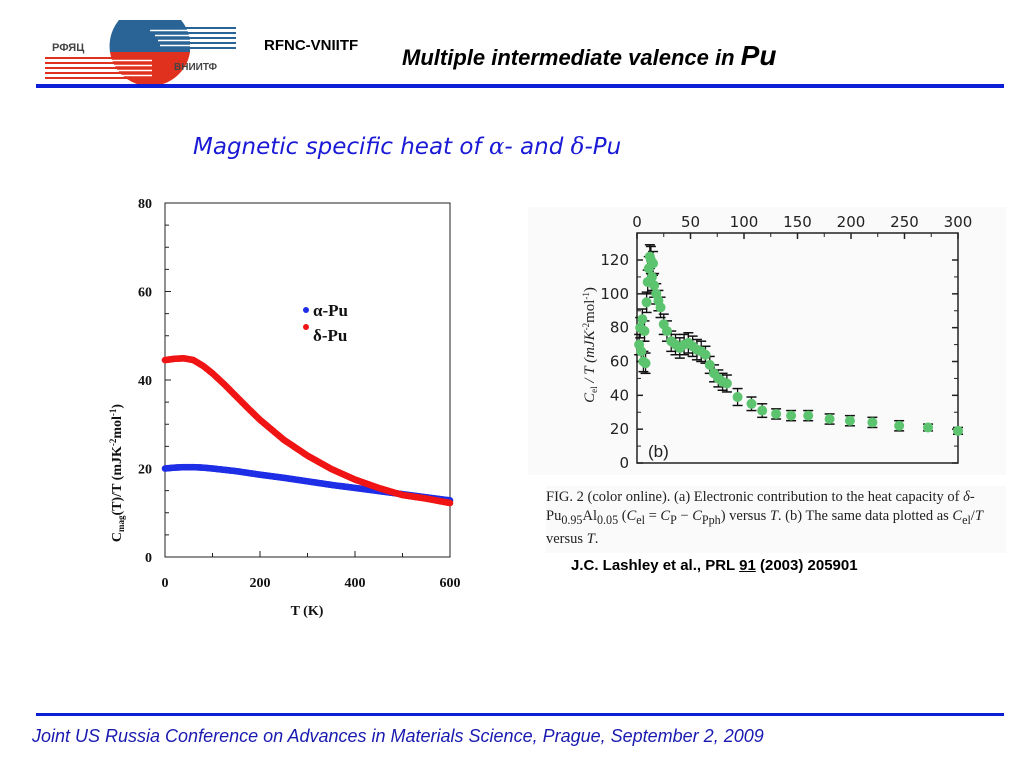  Describe the element at coordinates (311, 45) in the screenshot. I see `organization-name: RFNC-VNIITF` at that location.